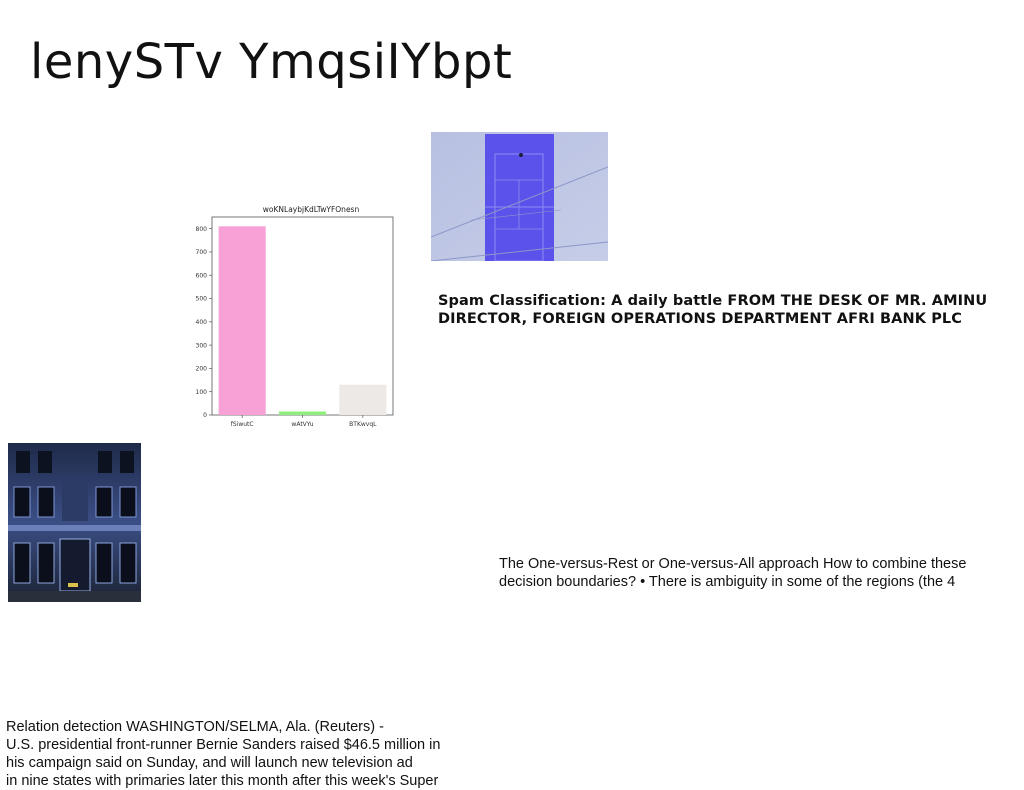 This screenshot has height=790, width=1024. I want to click on bar-fSiwutC, so click(242, 320).